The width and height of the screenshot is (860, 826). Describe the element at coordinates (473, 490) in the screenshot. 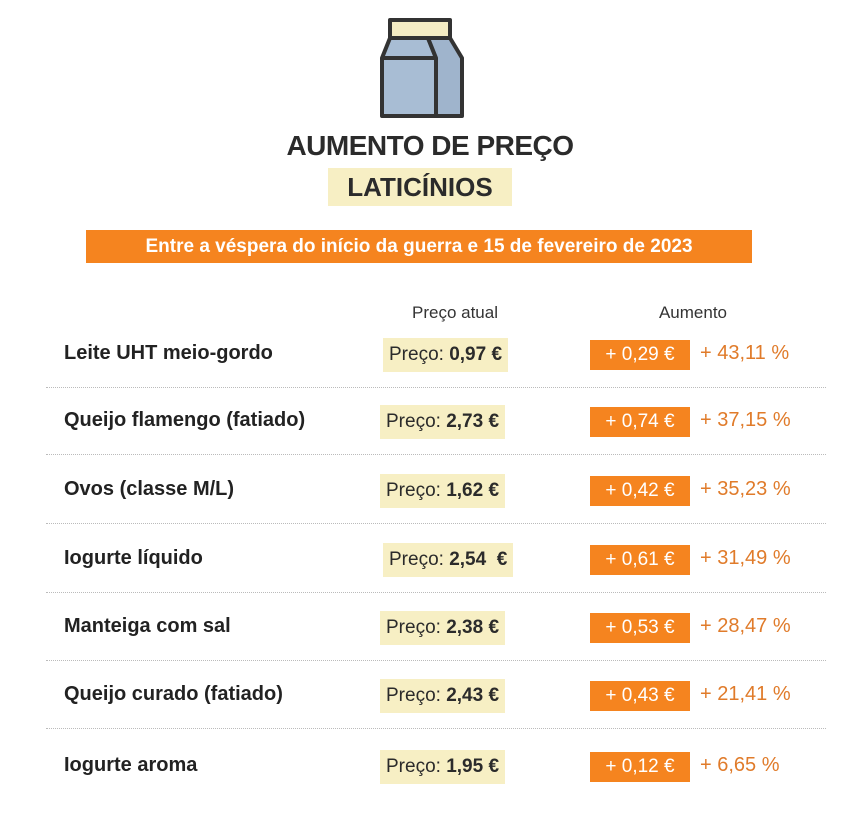

I see `price-value: 1,62 €` at that location.